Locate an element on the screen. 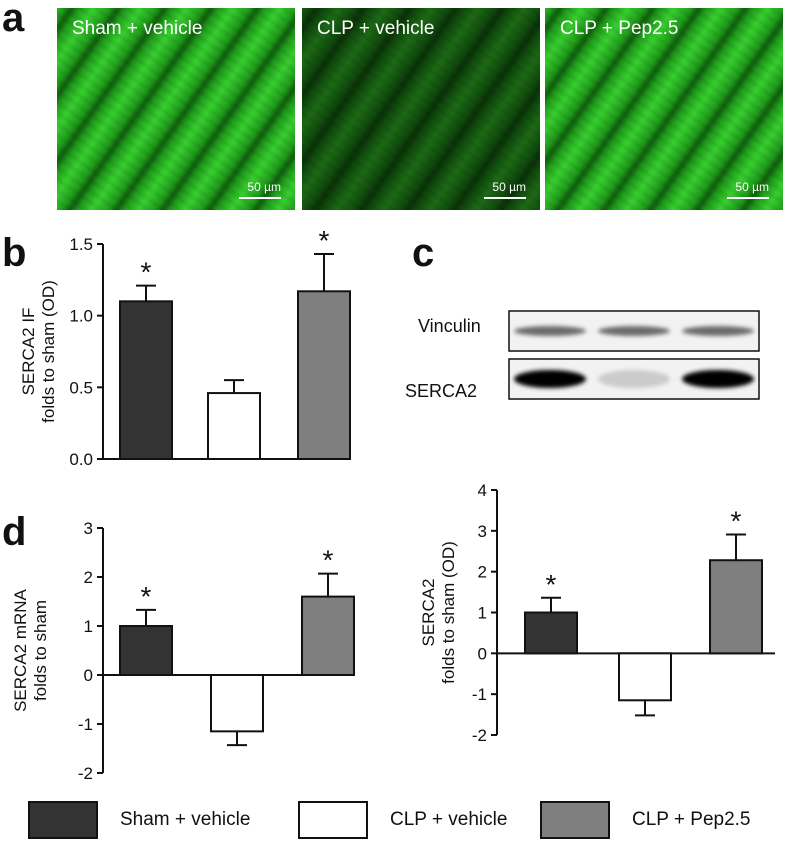  y-tick-label: 0.0 is located at coordinates (81, 459).